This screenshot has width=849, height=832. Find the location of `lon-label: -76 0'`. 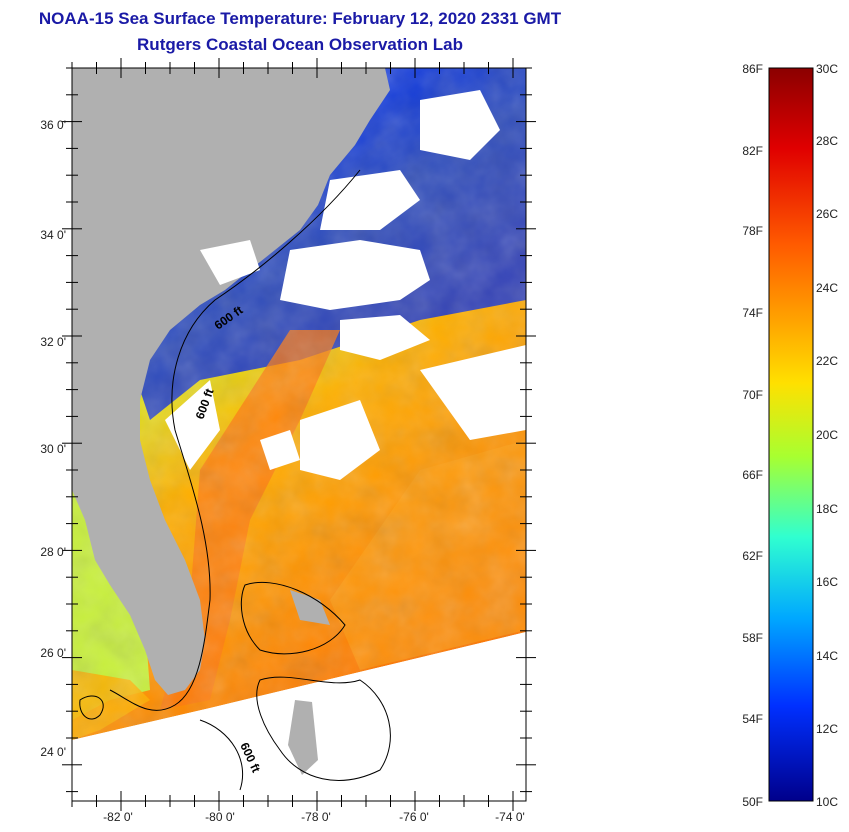

lon-label: -76 0' is located at coordinates (414, 817).